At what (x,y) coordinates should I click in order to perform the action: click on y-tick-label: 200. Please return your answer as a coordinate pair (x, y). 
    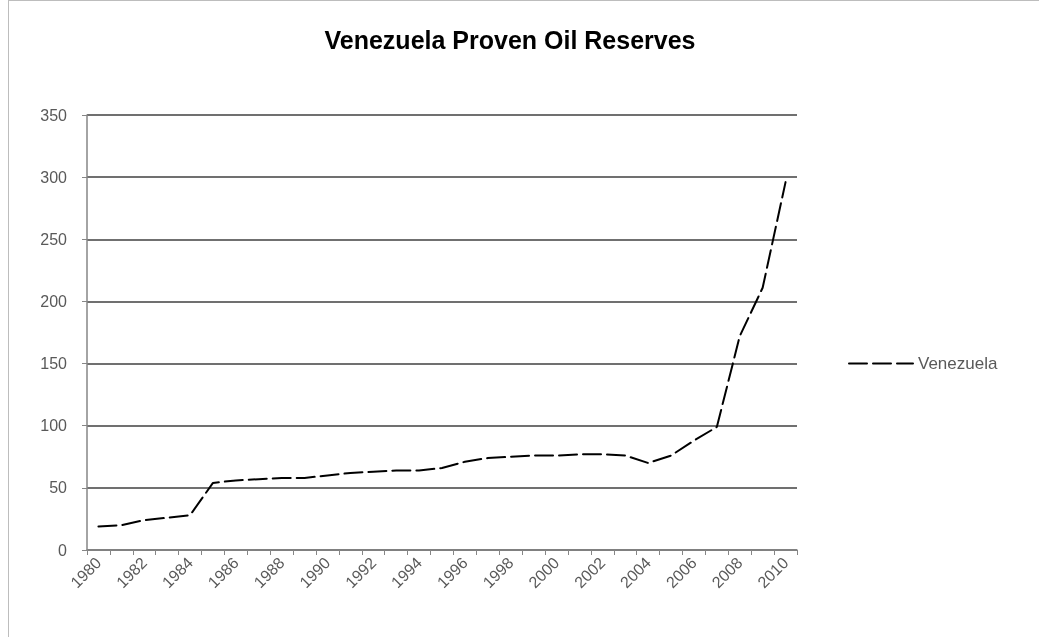
    Looking at the image, I should click on (54, 301).